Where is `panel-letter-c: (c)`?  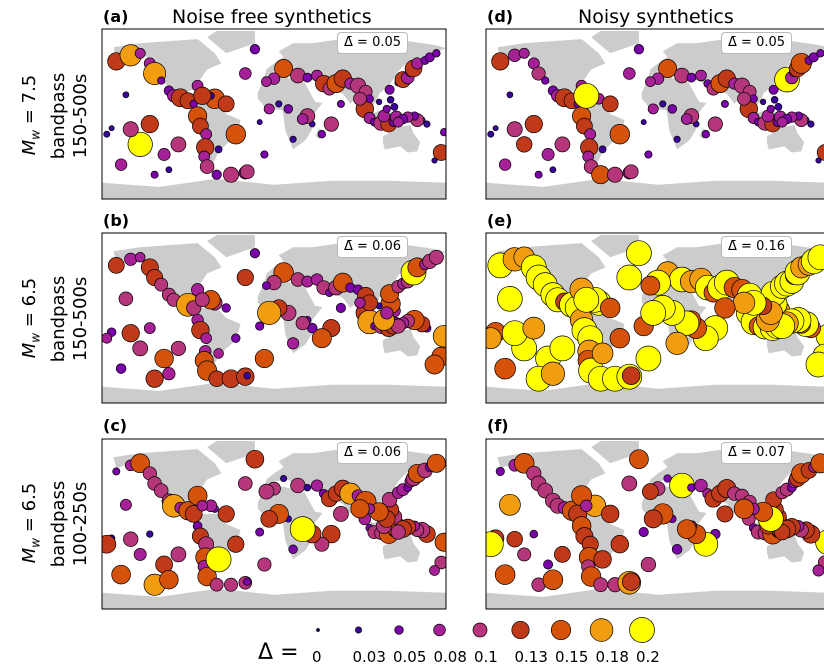
panel-letter-c: (c) is located at coordinates (115, 425).